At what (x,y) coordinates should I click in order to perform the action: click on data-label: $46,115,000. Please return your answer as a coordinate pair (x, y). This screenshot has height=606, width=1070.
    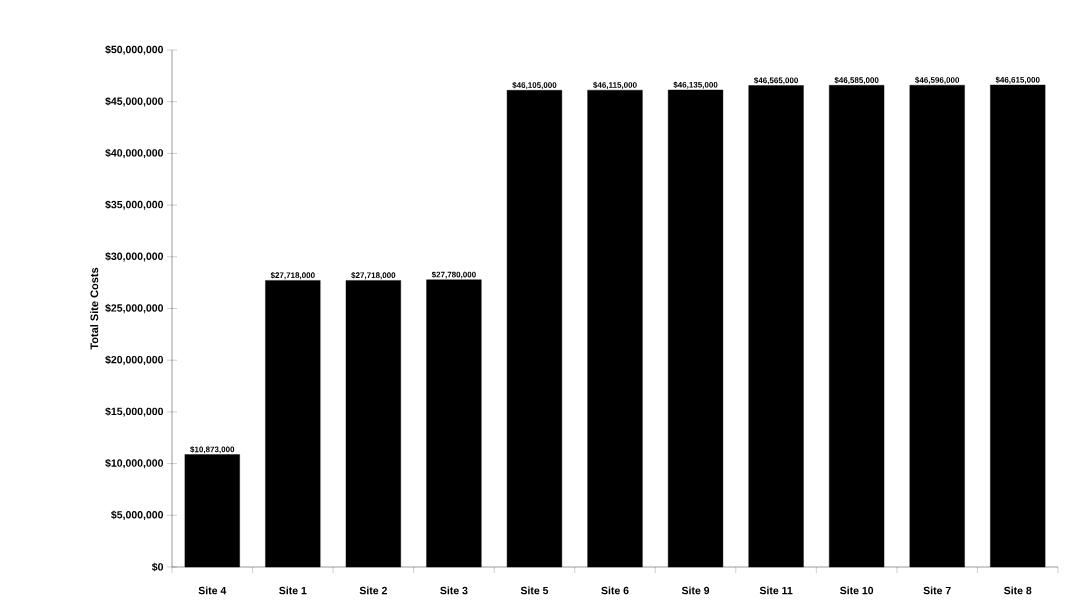
    Looking at the image, I should click on (615, 85).